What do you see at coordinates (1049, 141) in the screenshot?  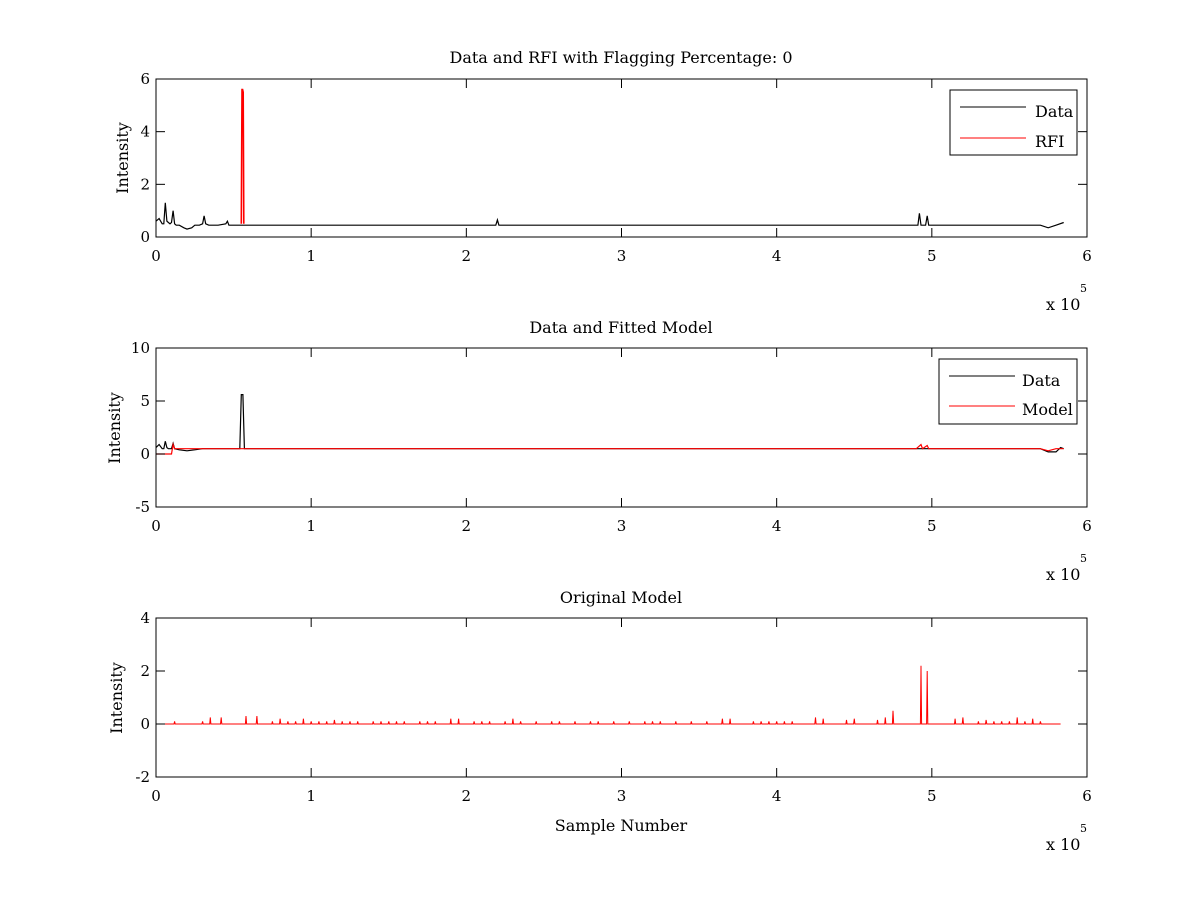 I see `legend-label-rfi: RFI` at bounding box center [1049, 141].